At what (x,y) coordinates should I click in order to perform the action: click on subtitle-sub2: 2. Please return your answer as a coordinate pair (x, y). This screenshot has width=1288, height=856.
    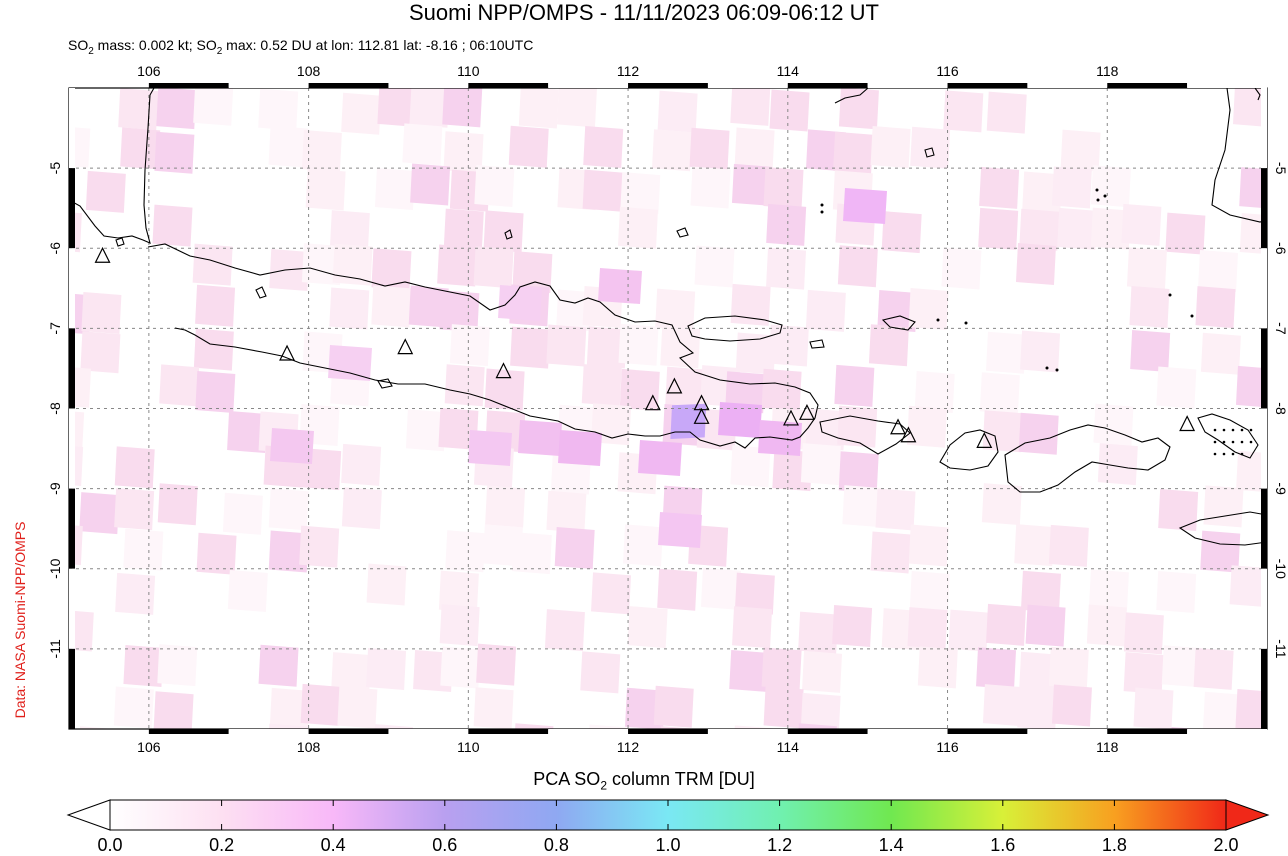
    Looking at the image, I should click on (219, 51).